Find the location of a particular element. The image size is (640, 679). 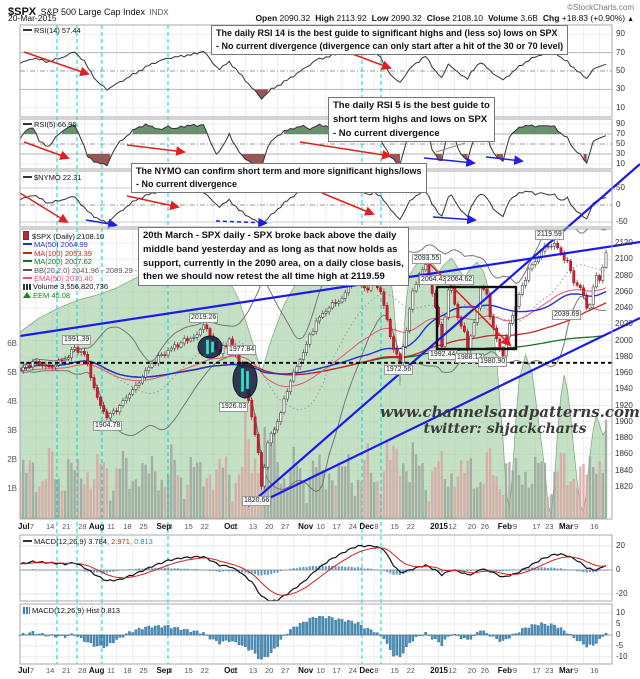

x-axis-tick: 7 is located at coordinates (32, 526).